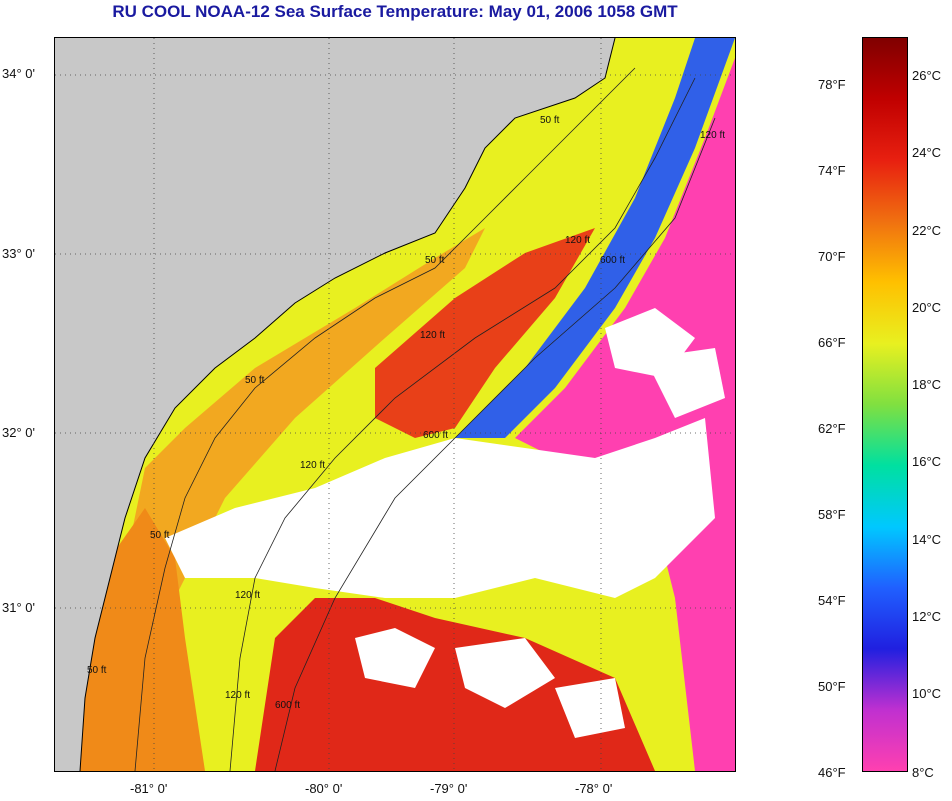 Image resolution: width=952 pixels, height=801 pixels. I want to click on lat-label: 32° 0', so click(18, 432).